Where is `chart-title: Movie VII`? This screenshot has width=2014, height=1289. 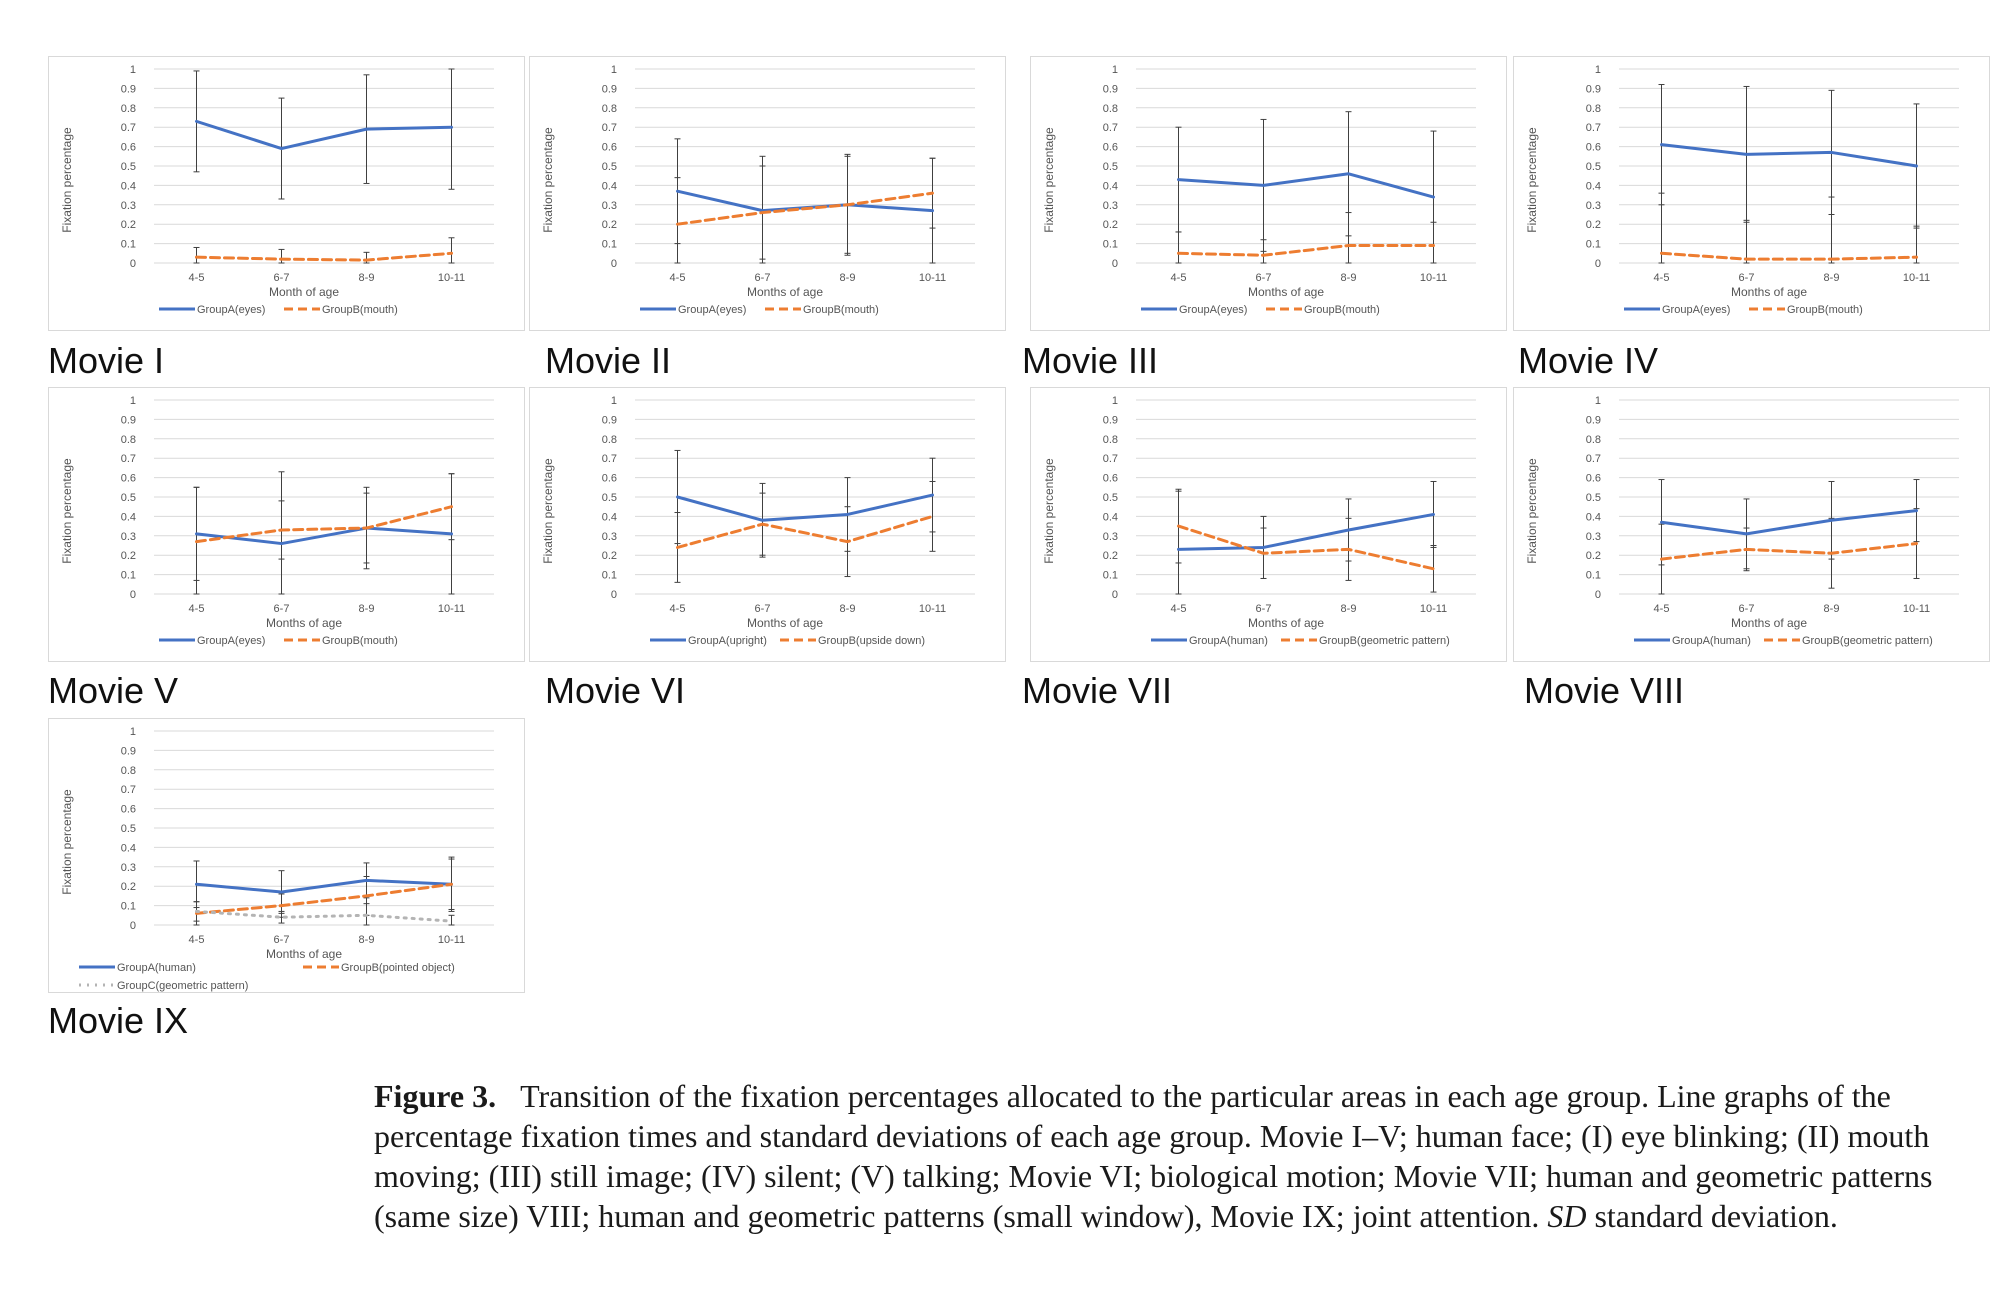
chart-title: Movie VII is located at coordinates (1097, 690).